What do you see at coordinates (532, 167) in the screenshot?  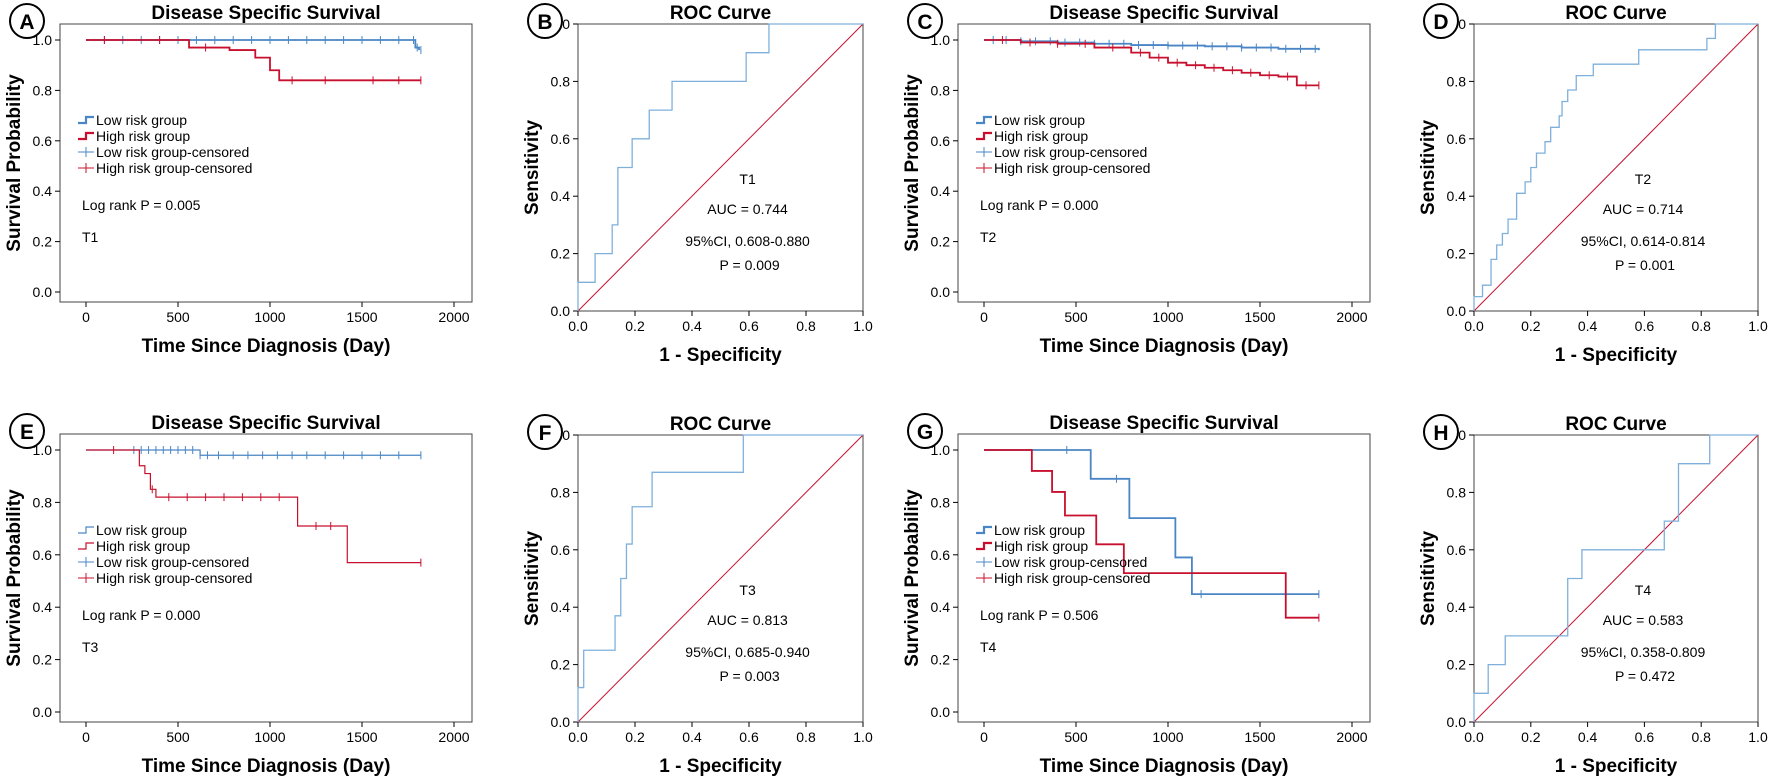 I see `y-axis-label: Sensitivity` at bounding box center [532, 167].